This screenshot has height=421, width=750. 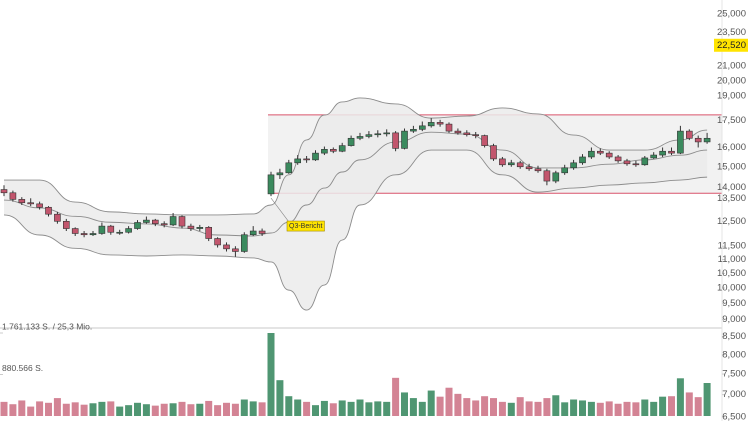 What do you see at coordinates (731, 66) in the screenshot?
I see `y-tick-label: 21,000` at bounding box center [731, 66].